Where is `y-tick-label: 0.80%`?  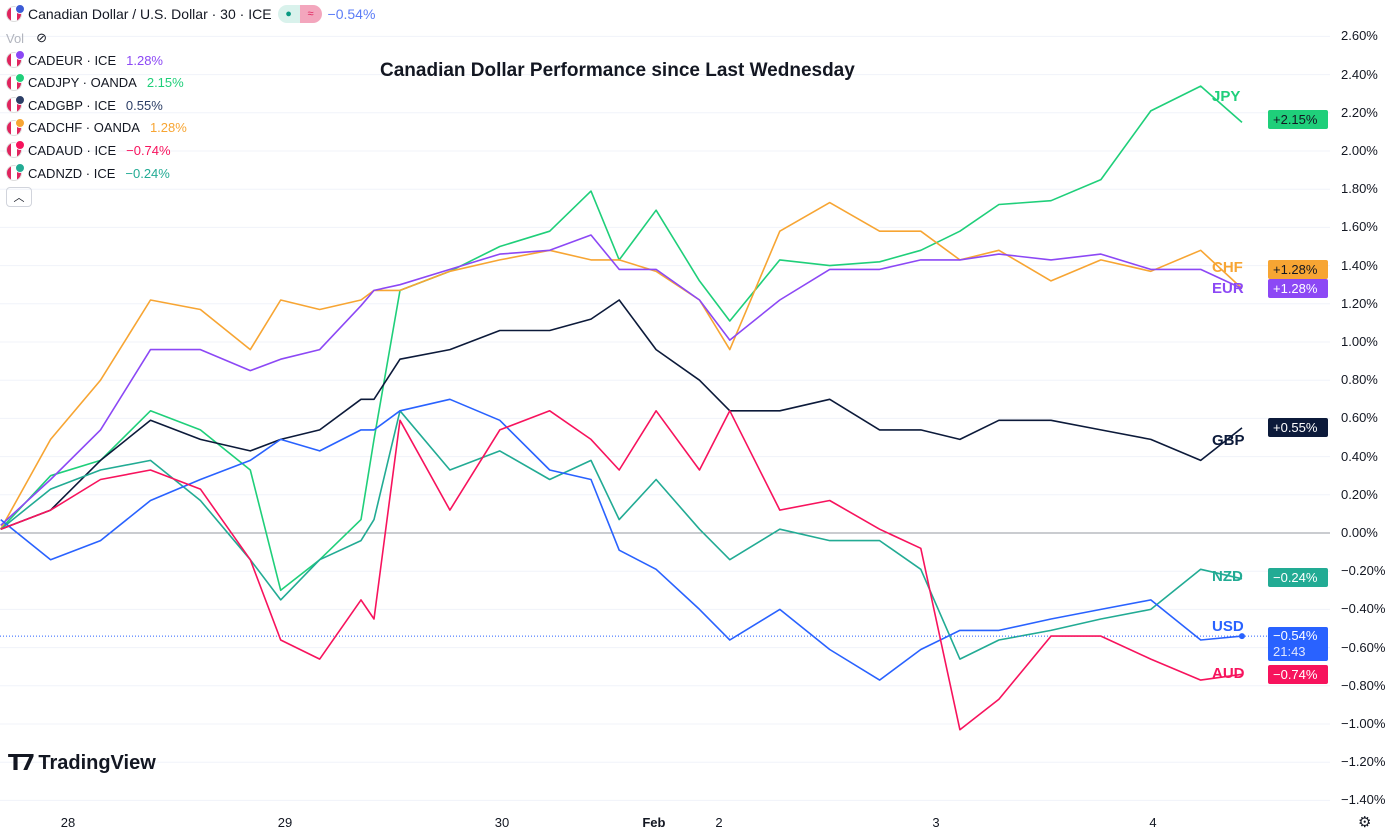 y-tick-label: 0.80% is located at coordinates (1359, 380).